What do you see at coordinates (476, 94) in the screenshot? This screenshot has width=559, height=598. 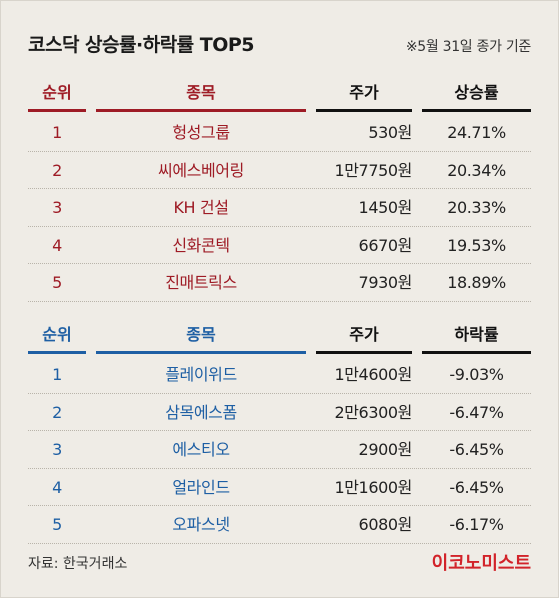 I see `header-rise-rate: 상승률` at bounding box center [476, 94].